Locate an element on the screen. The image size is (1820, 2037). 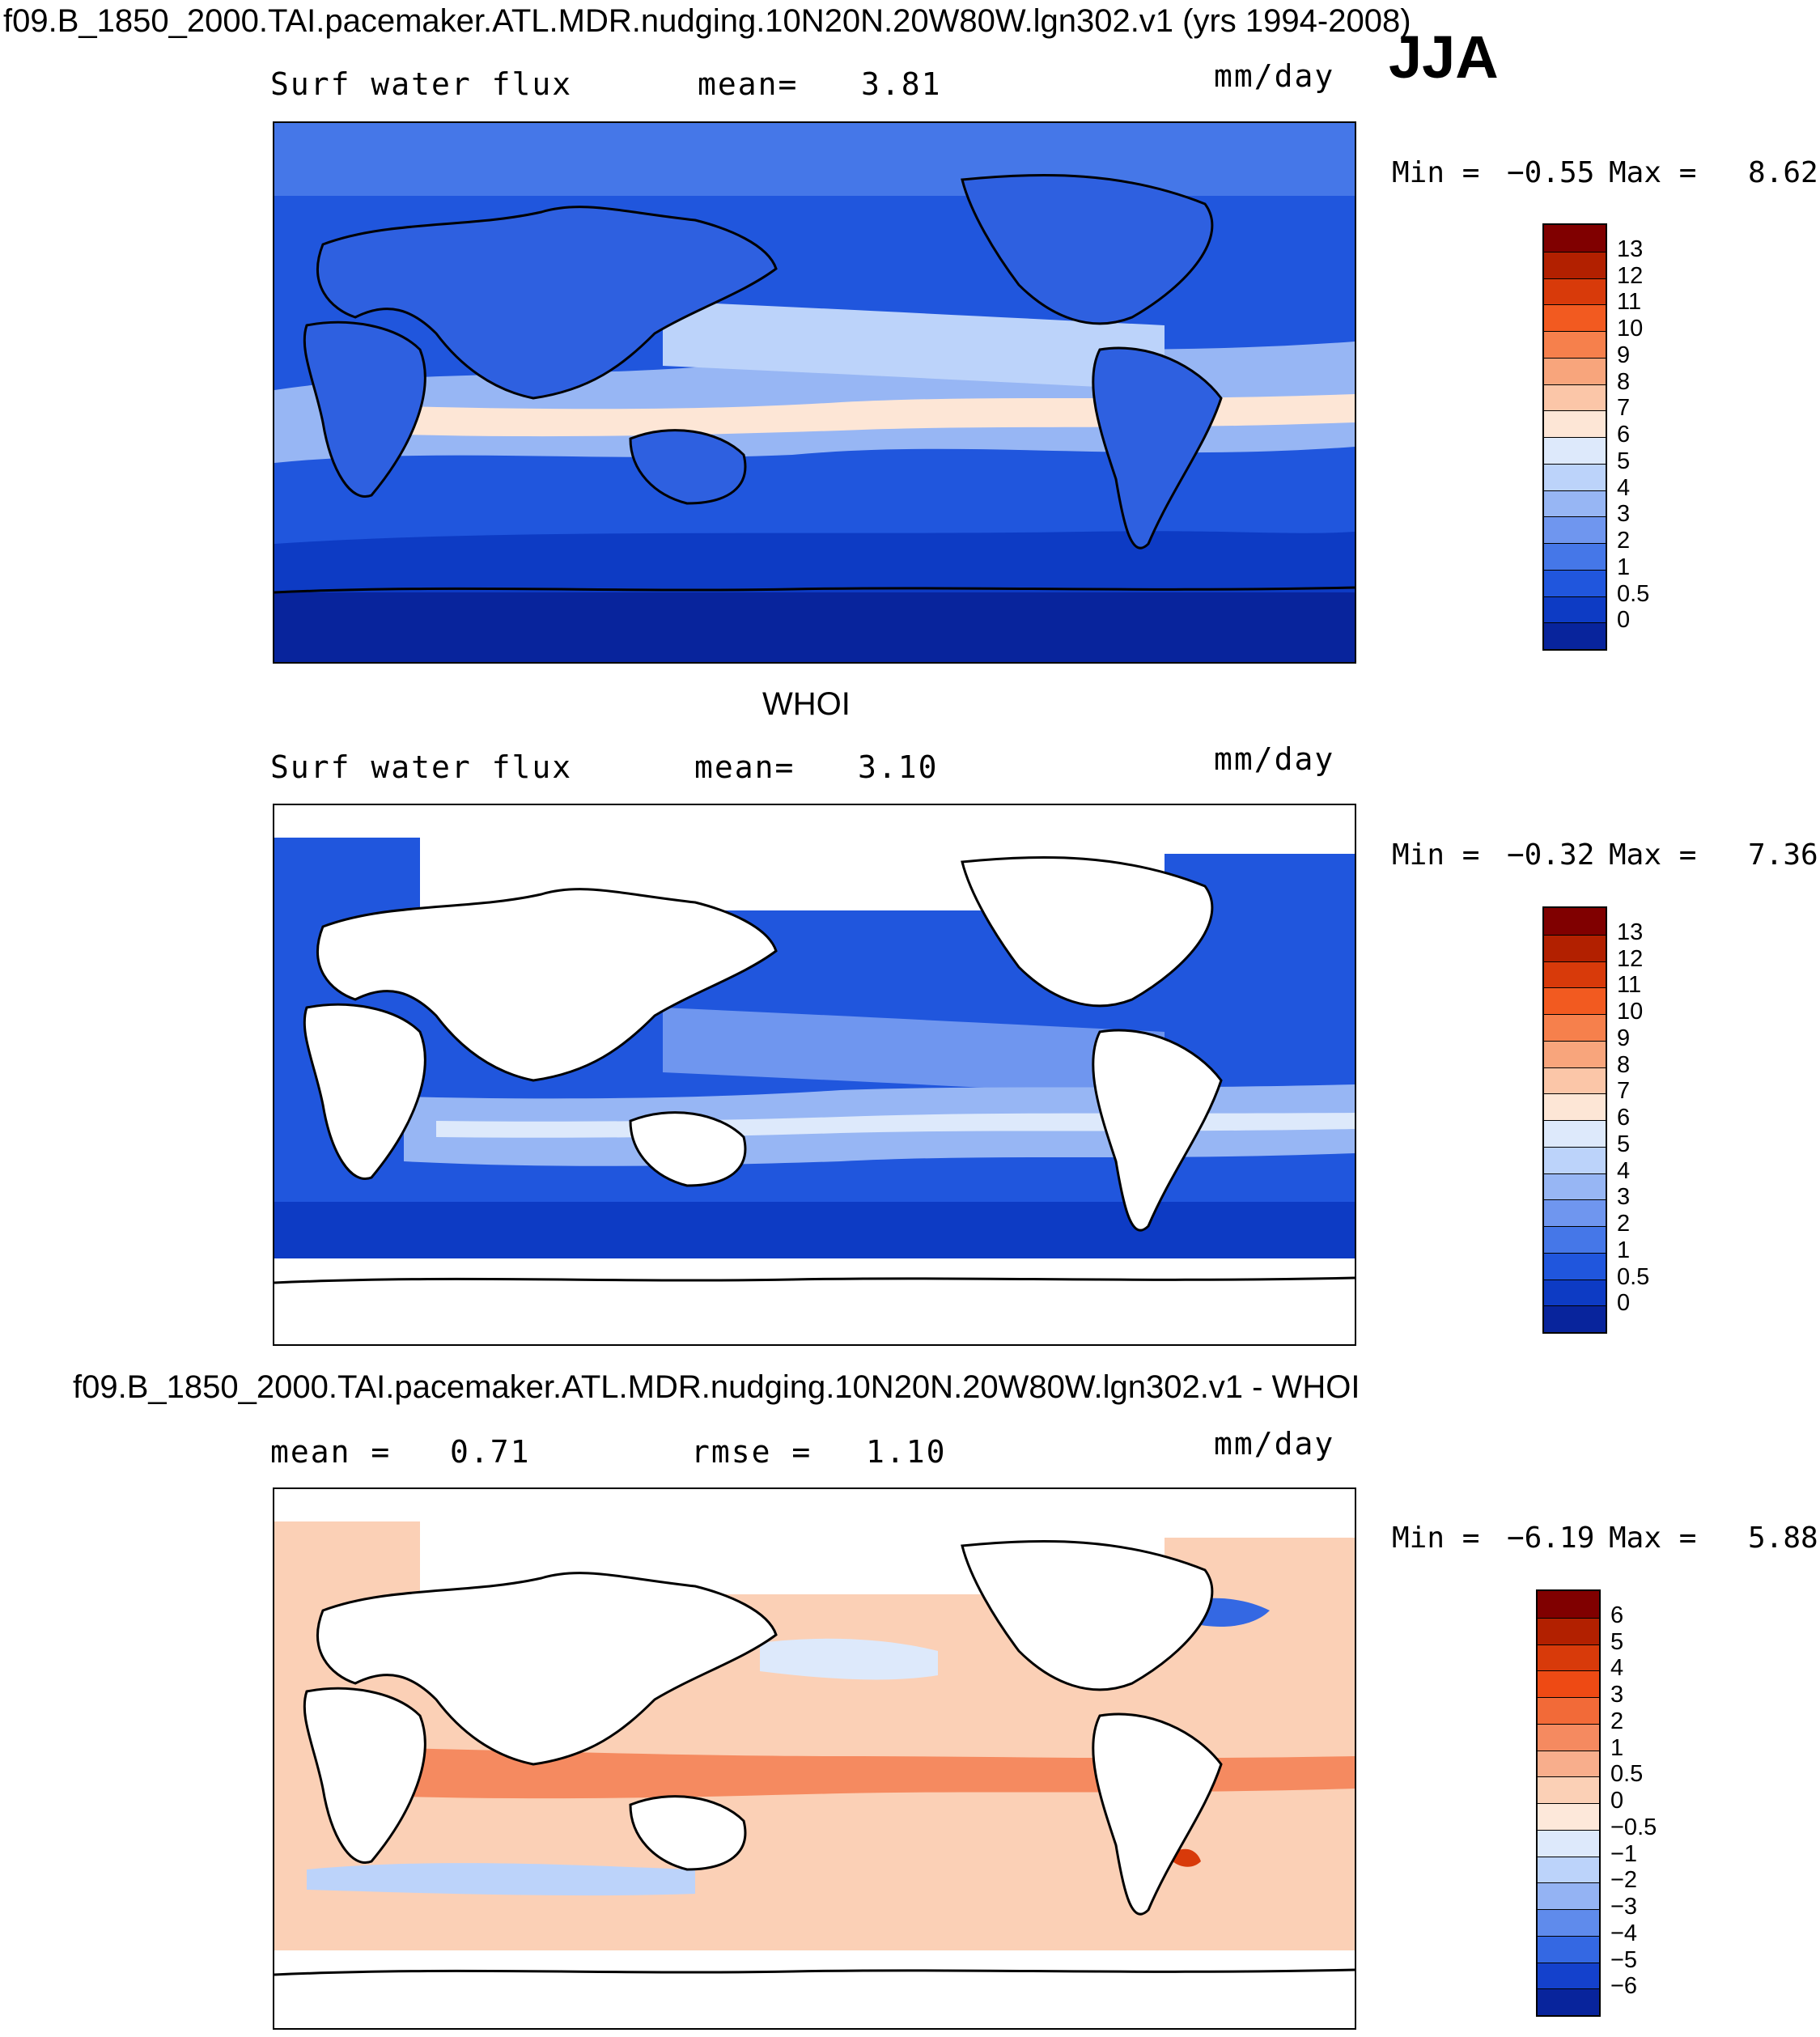
panel3-colorbar-tick-label: 4 is located at coordinates (1617, 1669).